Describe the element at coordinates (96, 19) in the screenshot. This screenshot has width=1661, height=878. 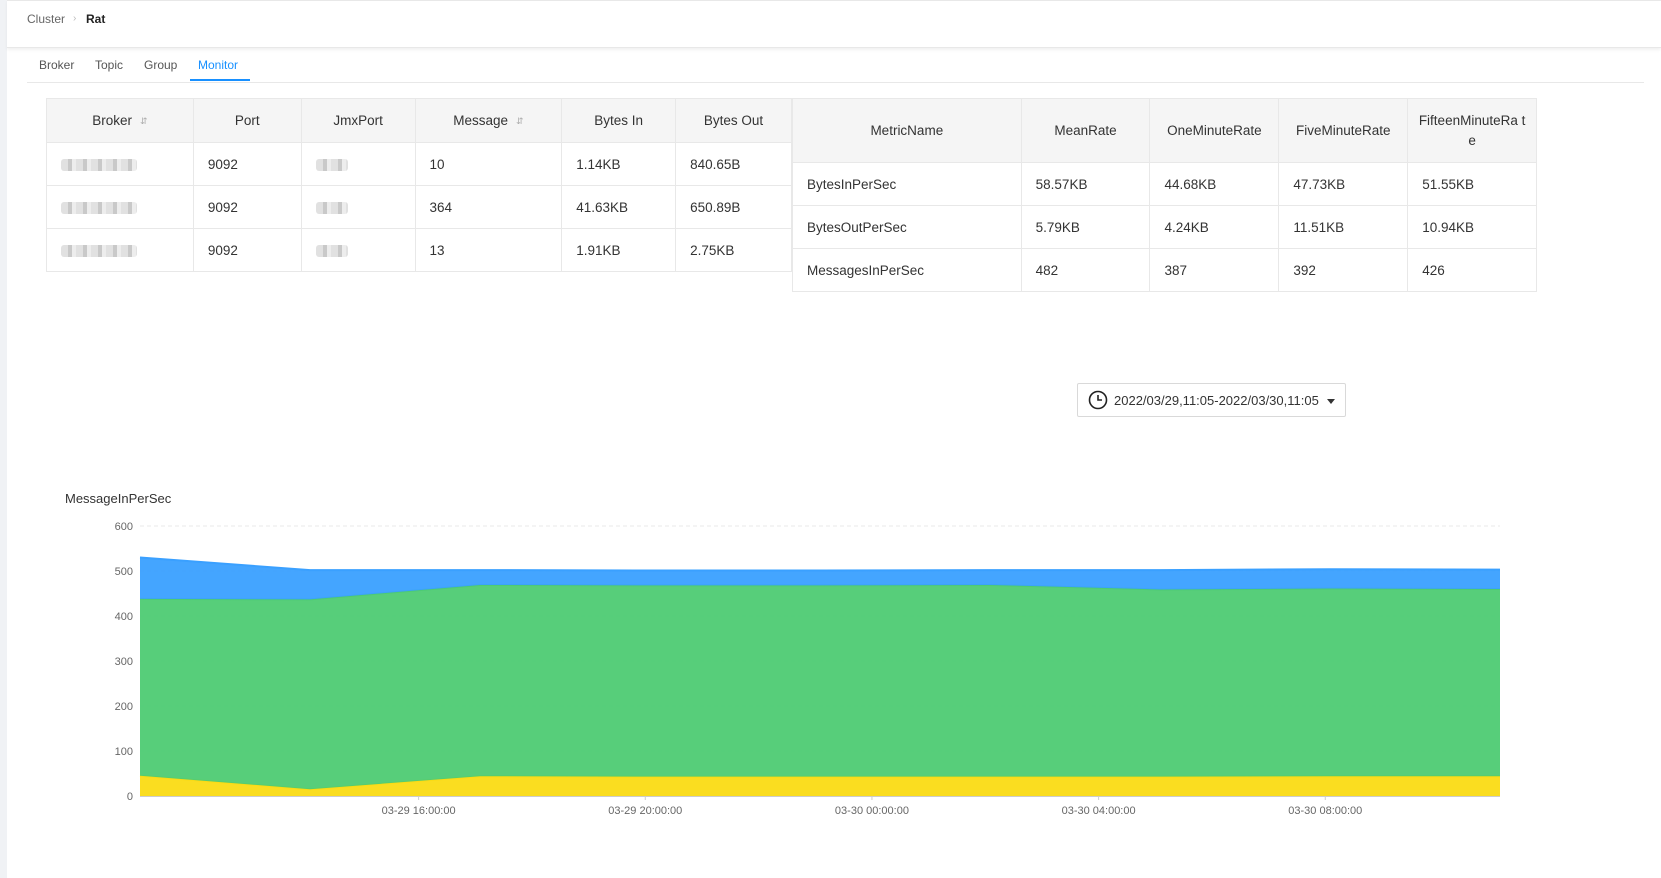
I see `breadcrumb-current: Rat` at that location.